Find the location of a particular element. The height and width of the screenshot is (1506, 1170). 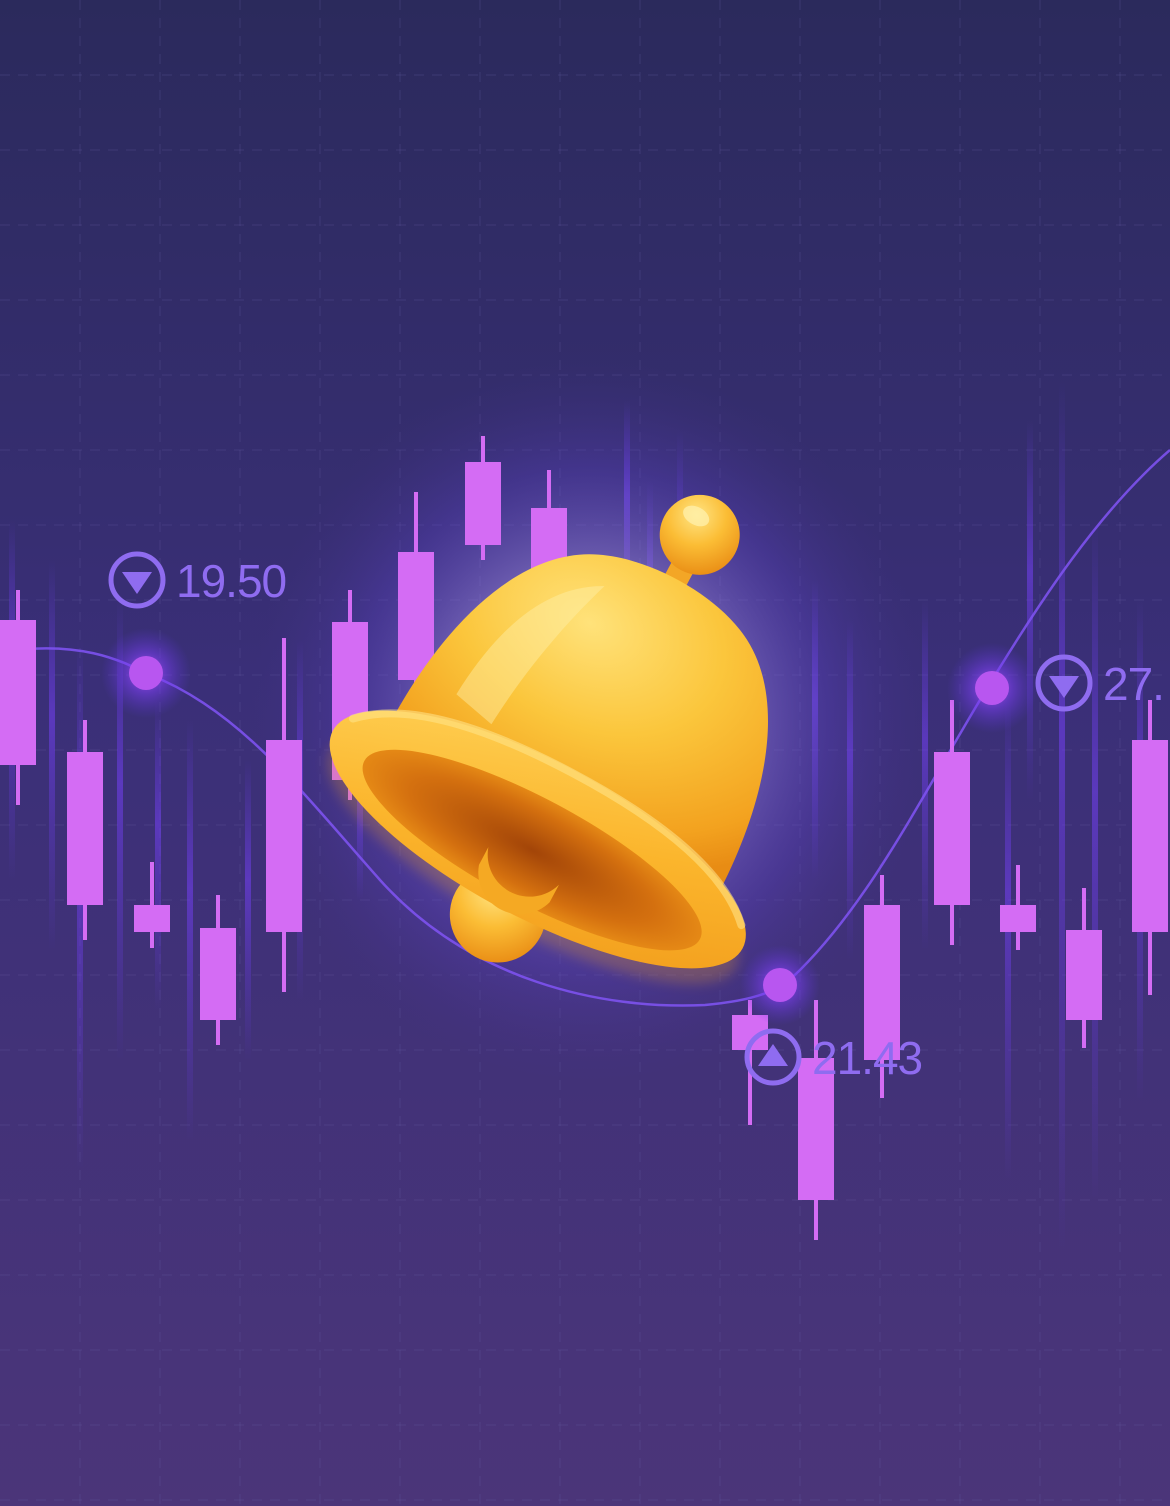

notification-bell-icon is located at coordinates (547, 739).